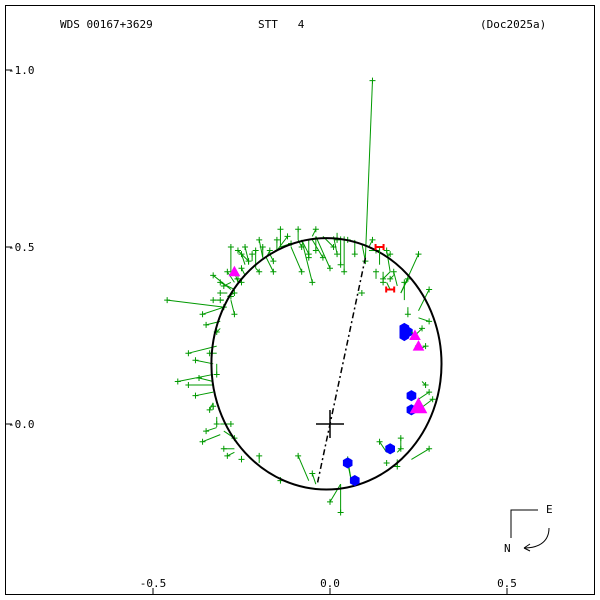  Describe the element at coordinates (330, 583) in the screenshot. I see `x-tick-label: 0.0` at that location.